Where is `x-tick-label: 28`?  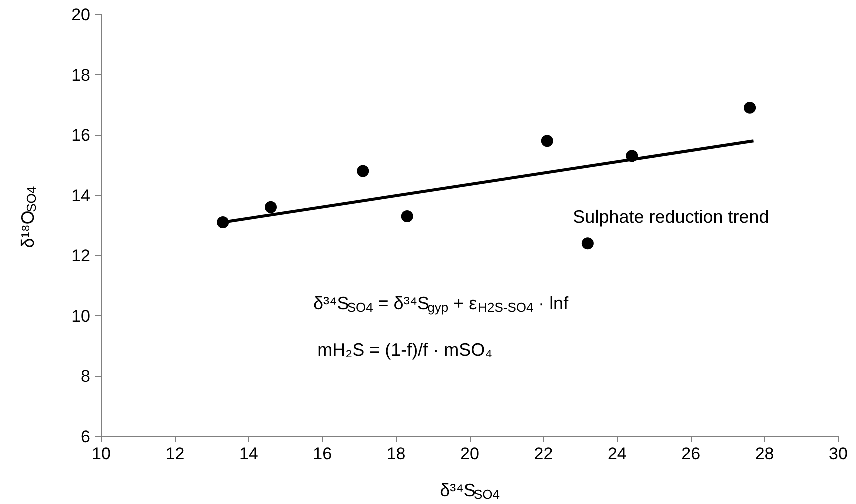 x-tick-label: 28 is located at coordinates (764, 454).